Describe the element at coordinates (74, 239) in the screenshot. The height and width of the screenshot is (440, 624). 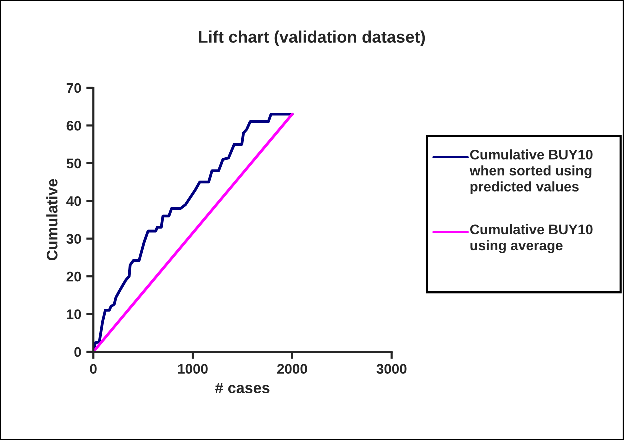
I see `y-tick-label: 30` at that location.